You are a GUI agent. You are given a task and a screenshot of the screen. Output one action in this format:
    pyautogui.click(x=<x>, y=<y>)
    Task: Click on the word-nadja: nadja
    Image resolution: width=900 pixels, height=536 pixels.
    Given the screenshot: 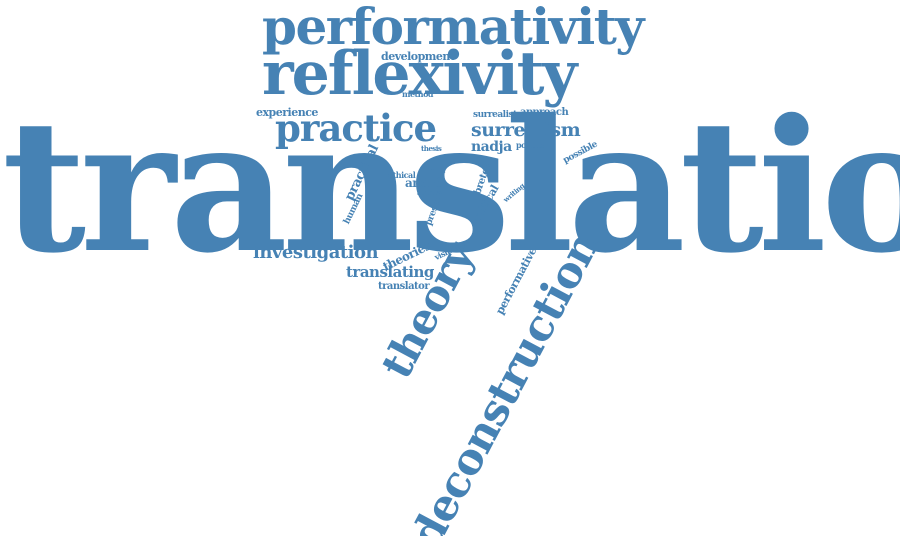 What is the action you would take?
    pyautogui.click(x=491, y=147)
    